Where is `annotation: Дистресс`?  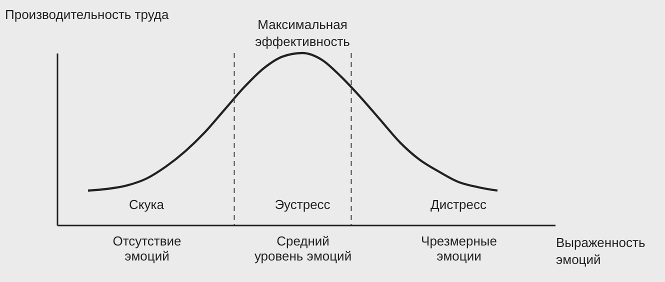 annotation: Дистресс is located at coordinates (458, 204).